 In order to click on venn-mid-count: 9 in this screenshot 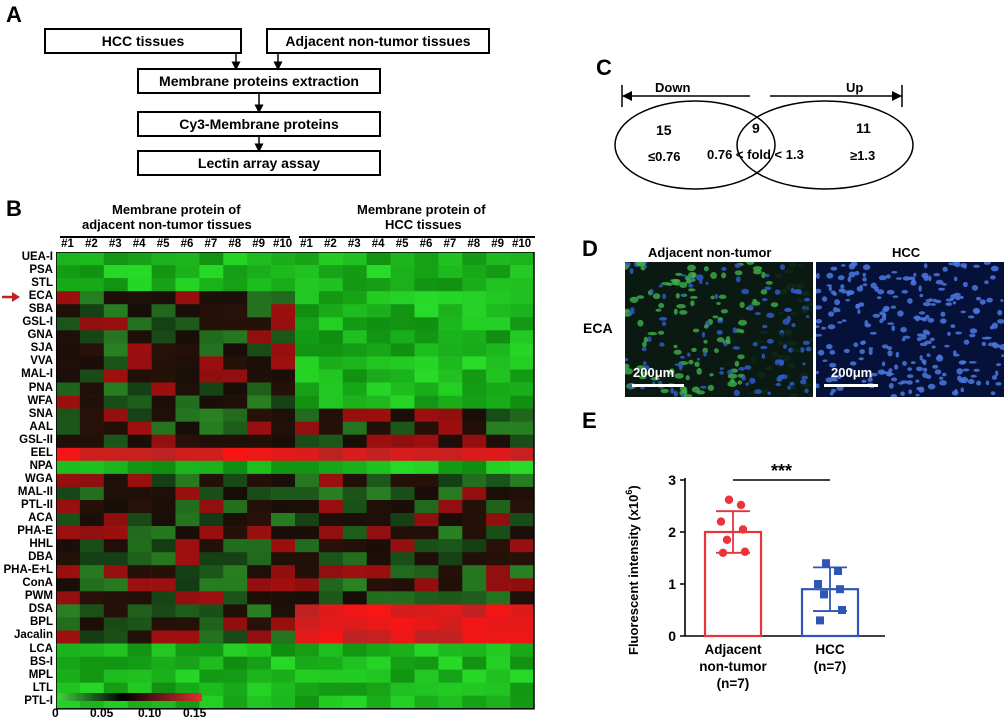, I will do `click(756, 128)`.